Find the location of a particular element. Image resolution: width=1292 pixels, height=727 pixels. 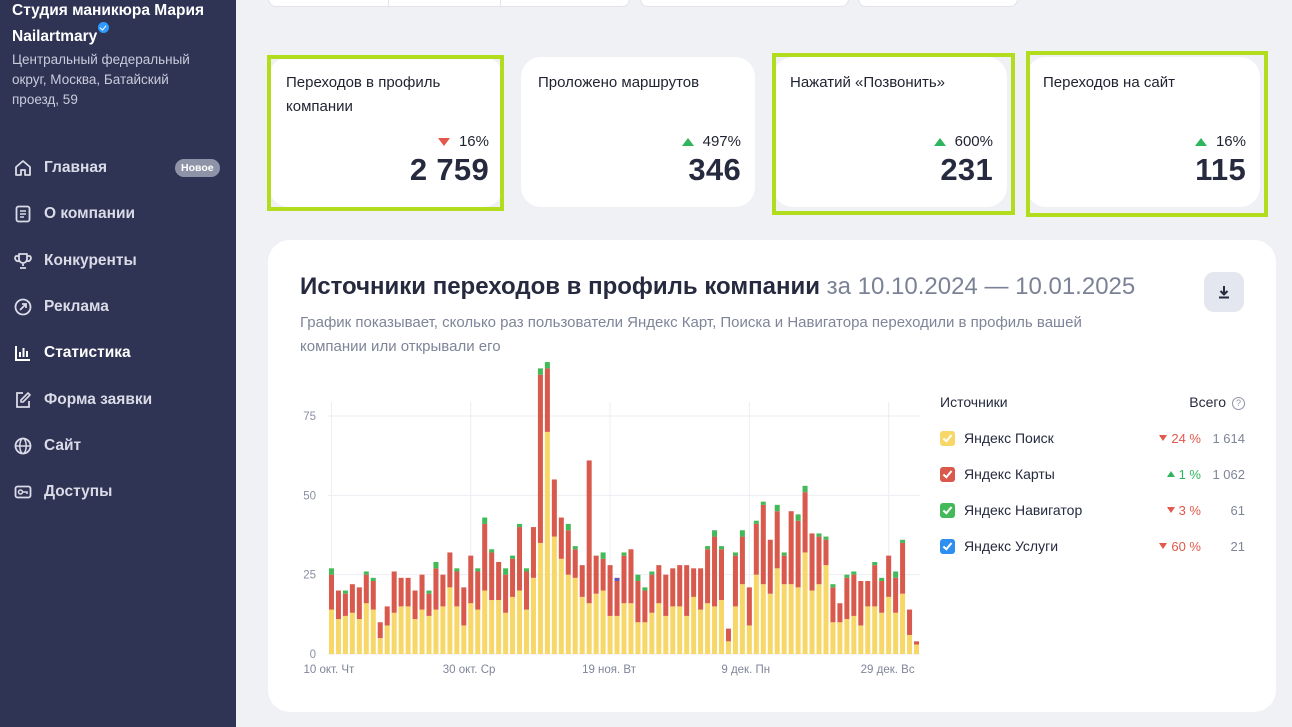

sidebar-item-about: О компании is located at coordinates (118, 214).